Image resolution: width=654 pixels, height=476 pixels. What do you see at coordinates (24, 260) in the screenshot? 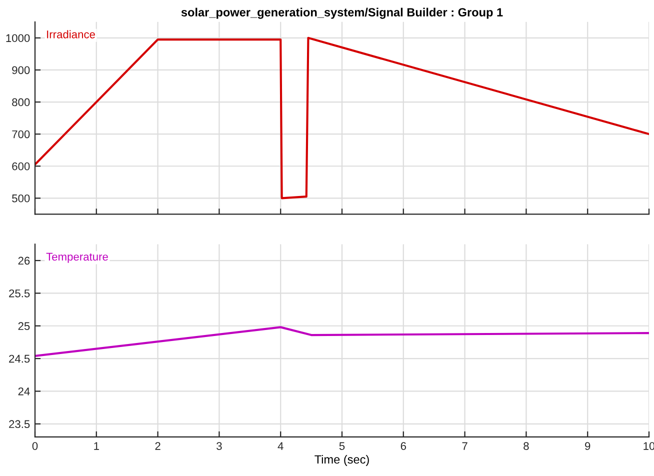
I see `y-tick-label: 26` at bounding box center [24, 260].